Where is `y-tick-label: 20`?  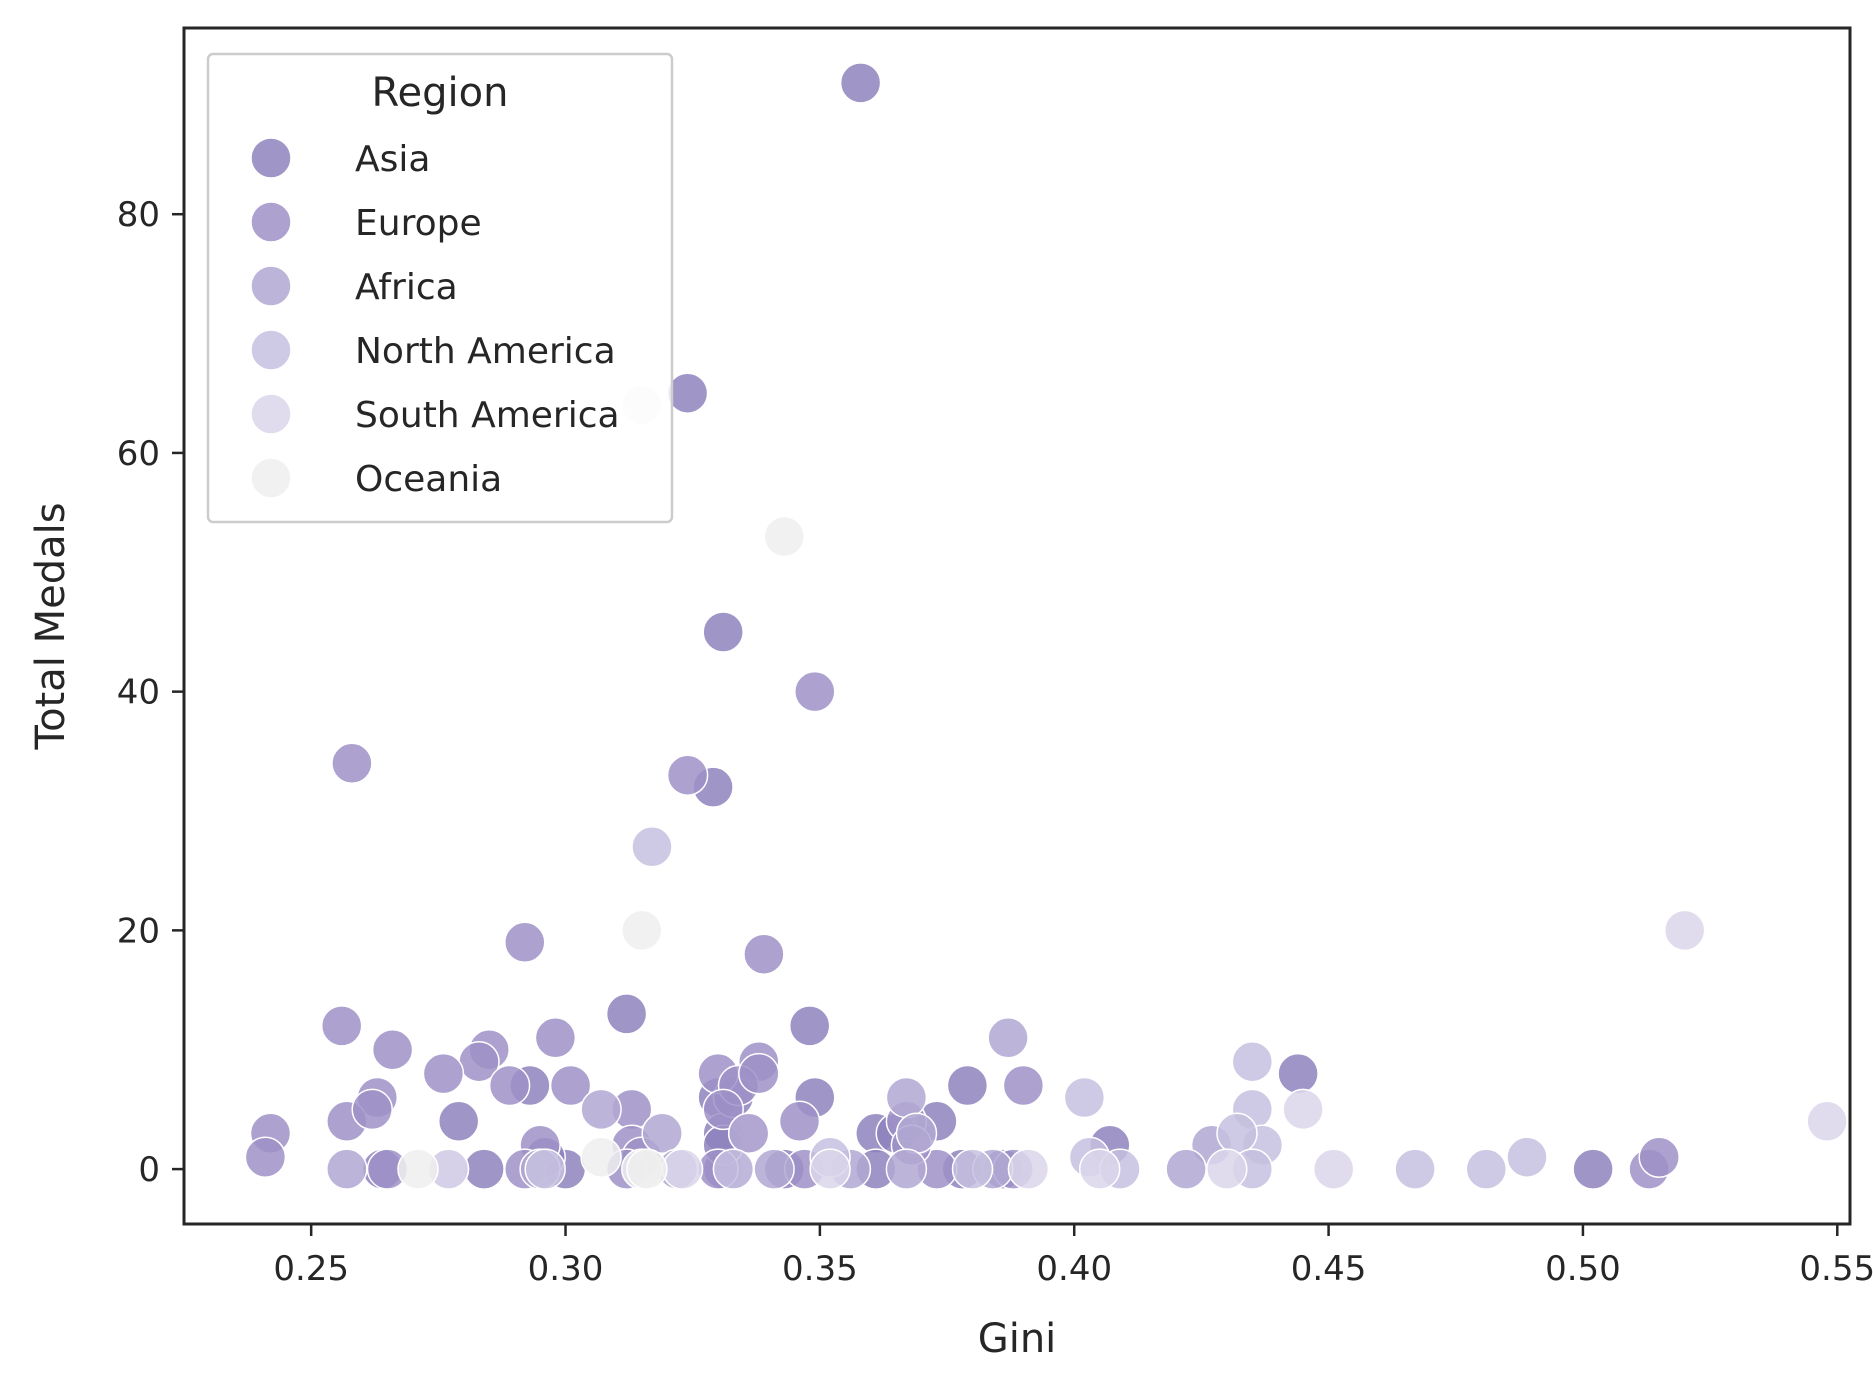
y-tick-label: 20 is located at coordinates (138, 931).